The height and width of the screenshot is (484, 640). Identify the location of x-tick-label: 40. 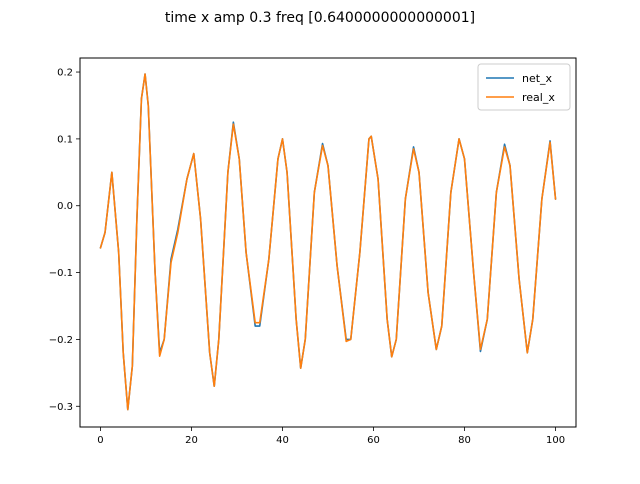
(282, 440).